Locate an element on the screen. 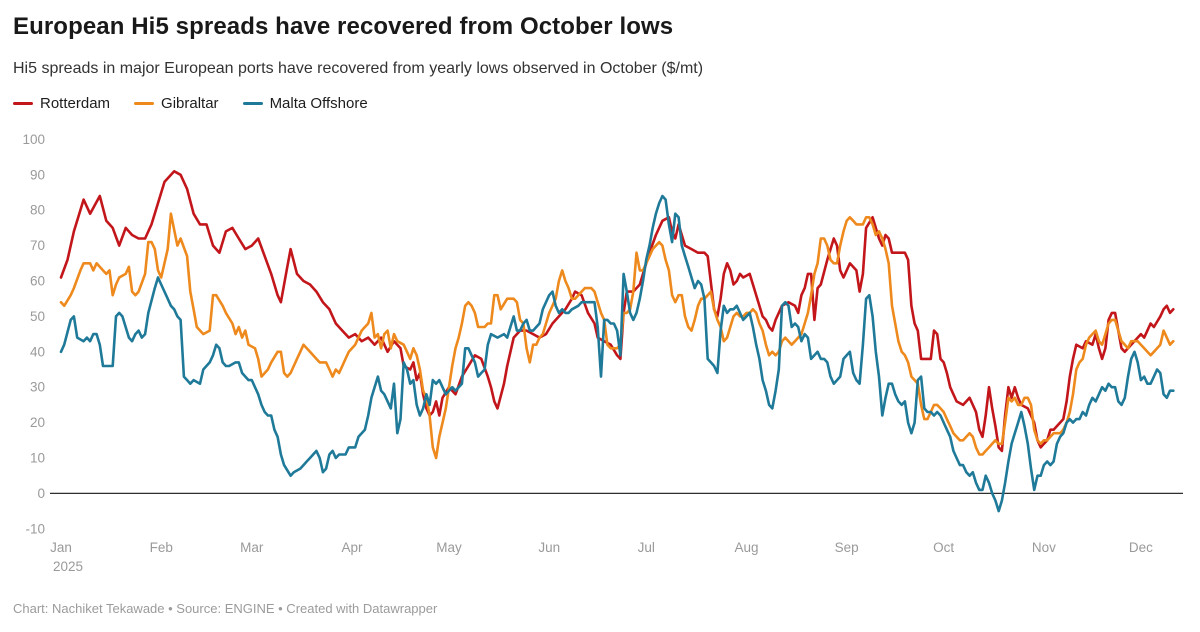 The width and height of the screenshot is (1200, 632). legend-item-rotterdam: Rotterdam is located at coordinates (61, 103).